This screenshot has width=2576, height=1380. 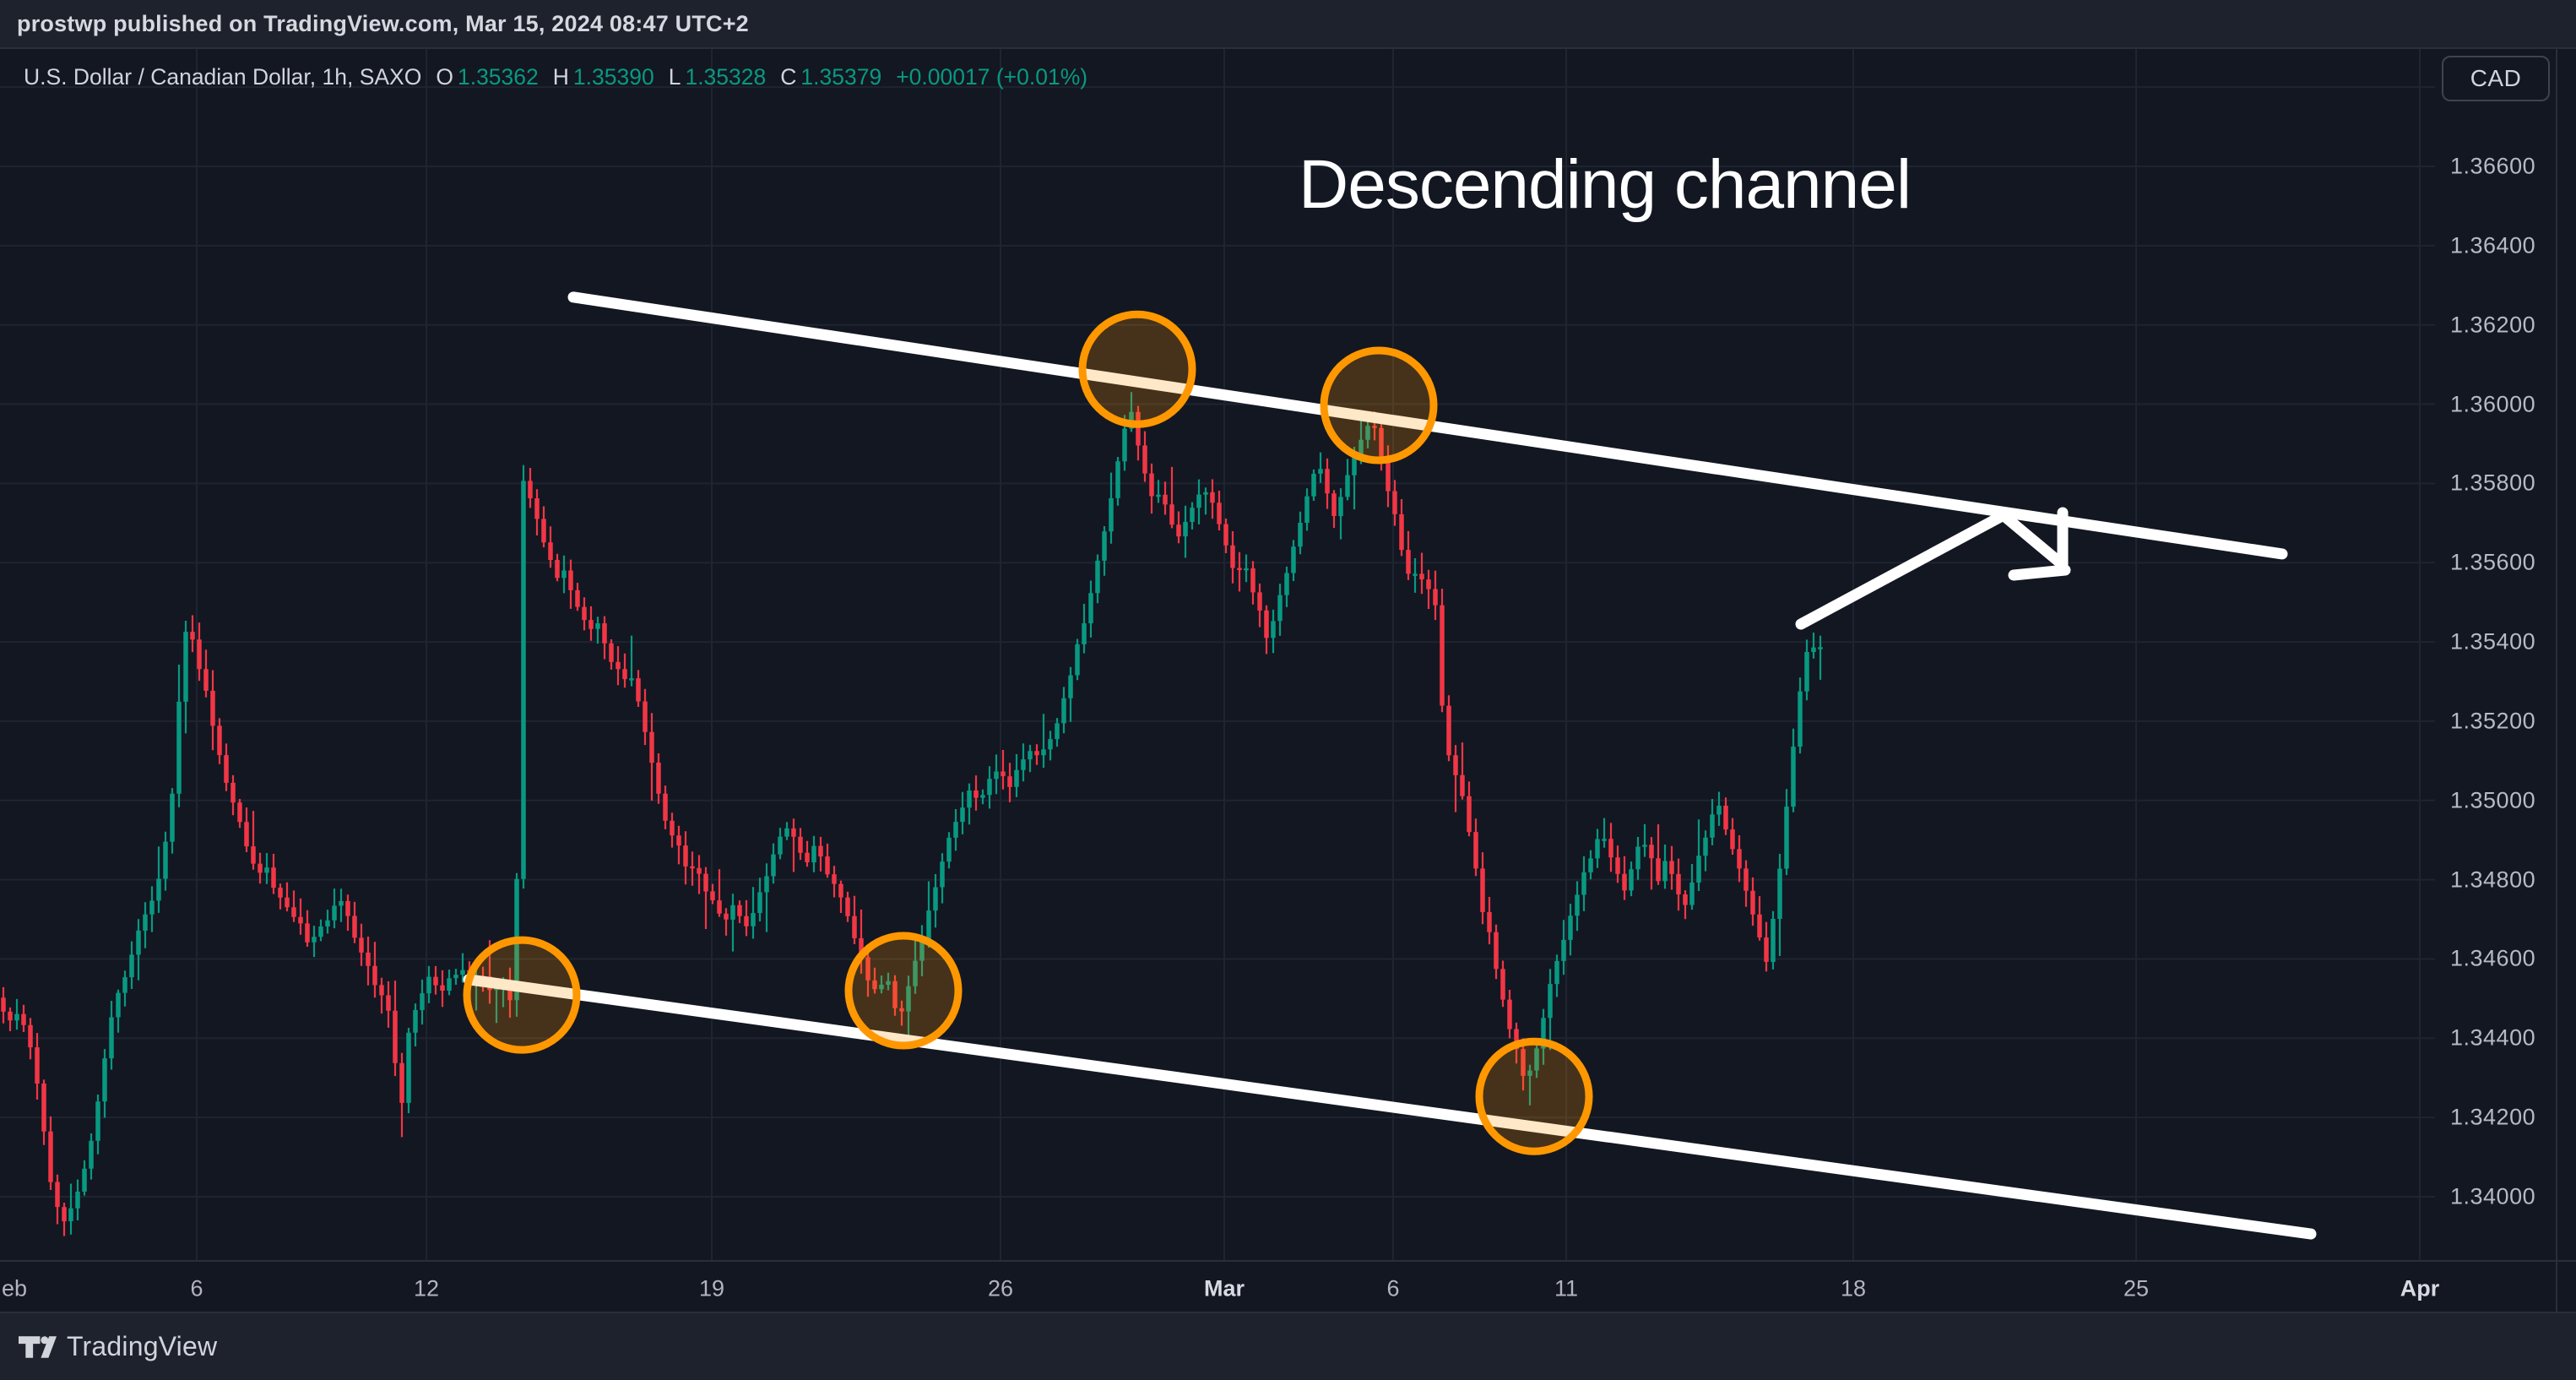 What do you see at coordinates (2493, 562) in the screenshot?
I see `price-axis-label: 1.35600` at bounding box center [2493, 562].